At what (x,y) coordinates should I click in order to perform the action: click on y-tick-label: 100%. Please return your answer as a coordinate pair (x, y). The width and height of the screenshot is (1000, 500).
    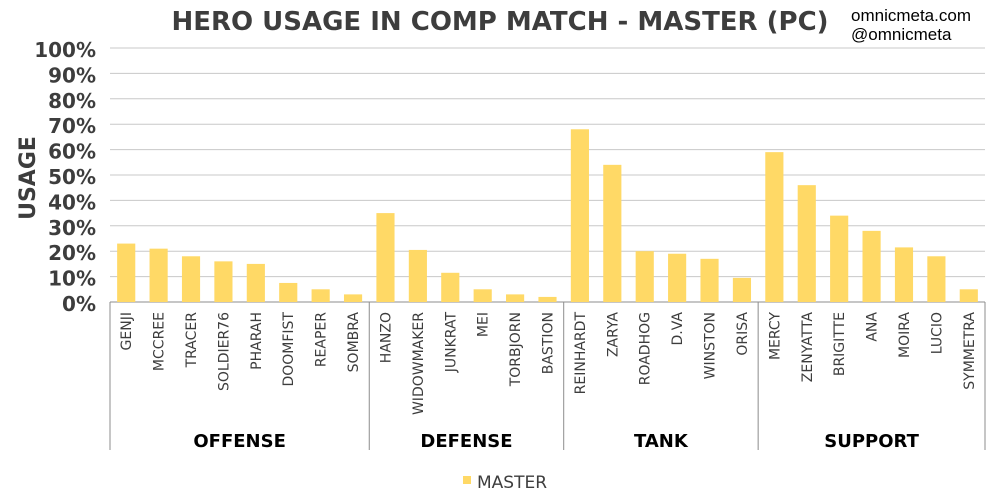
    Looking at the image, I should click on (65, 50).